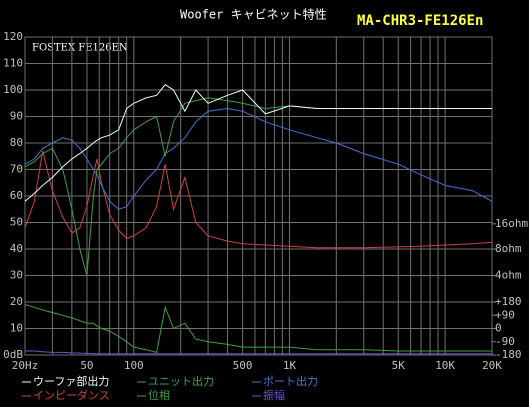 This screenshot has height=407, width=529. Describe the element at coordinates (505, 341) in the screenshot. I see `y2-tick-label: -90` at that location.